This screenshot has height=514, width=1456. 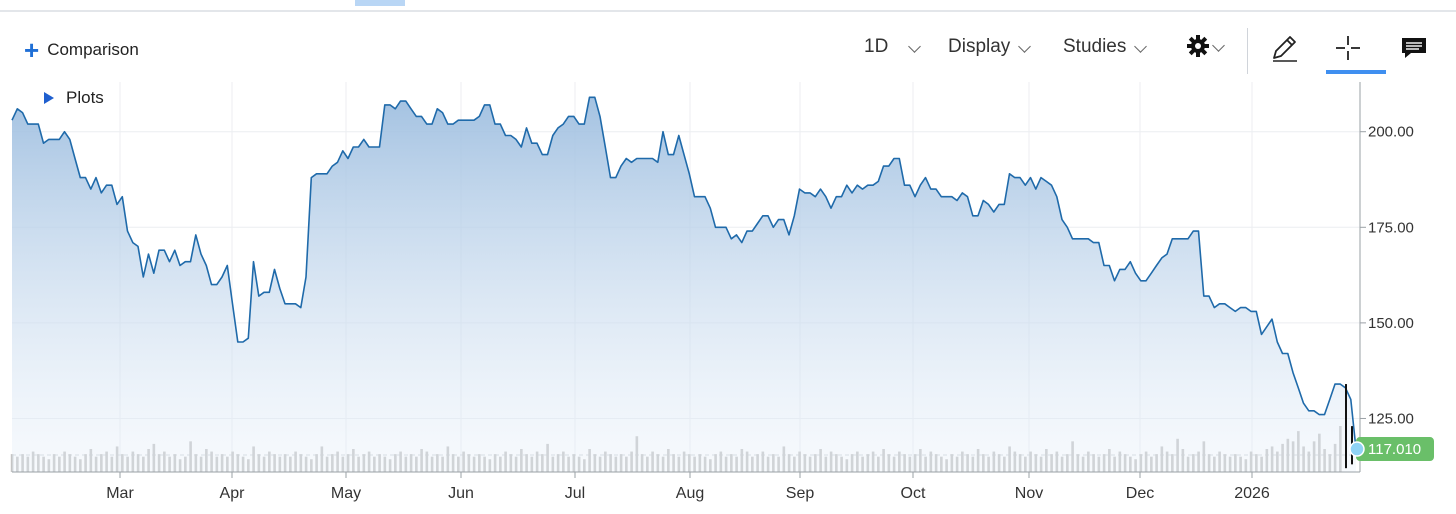 I want to click on gear-icon, so click(x=1198, y=46).